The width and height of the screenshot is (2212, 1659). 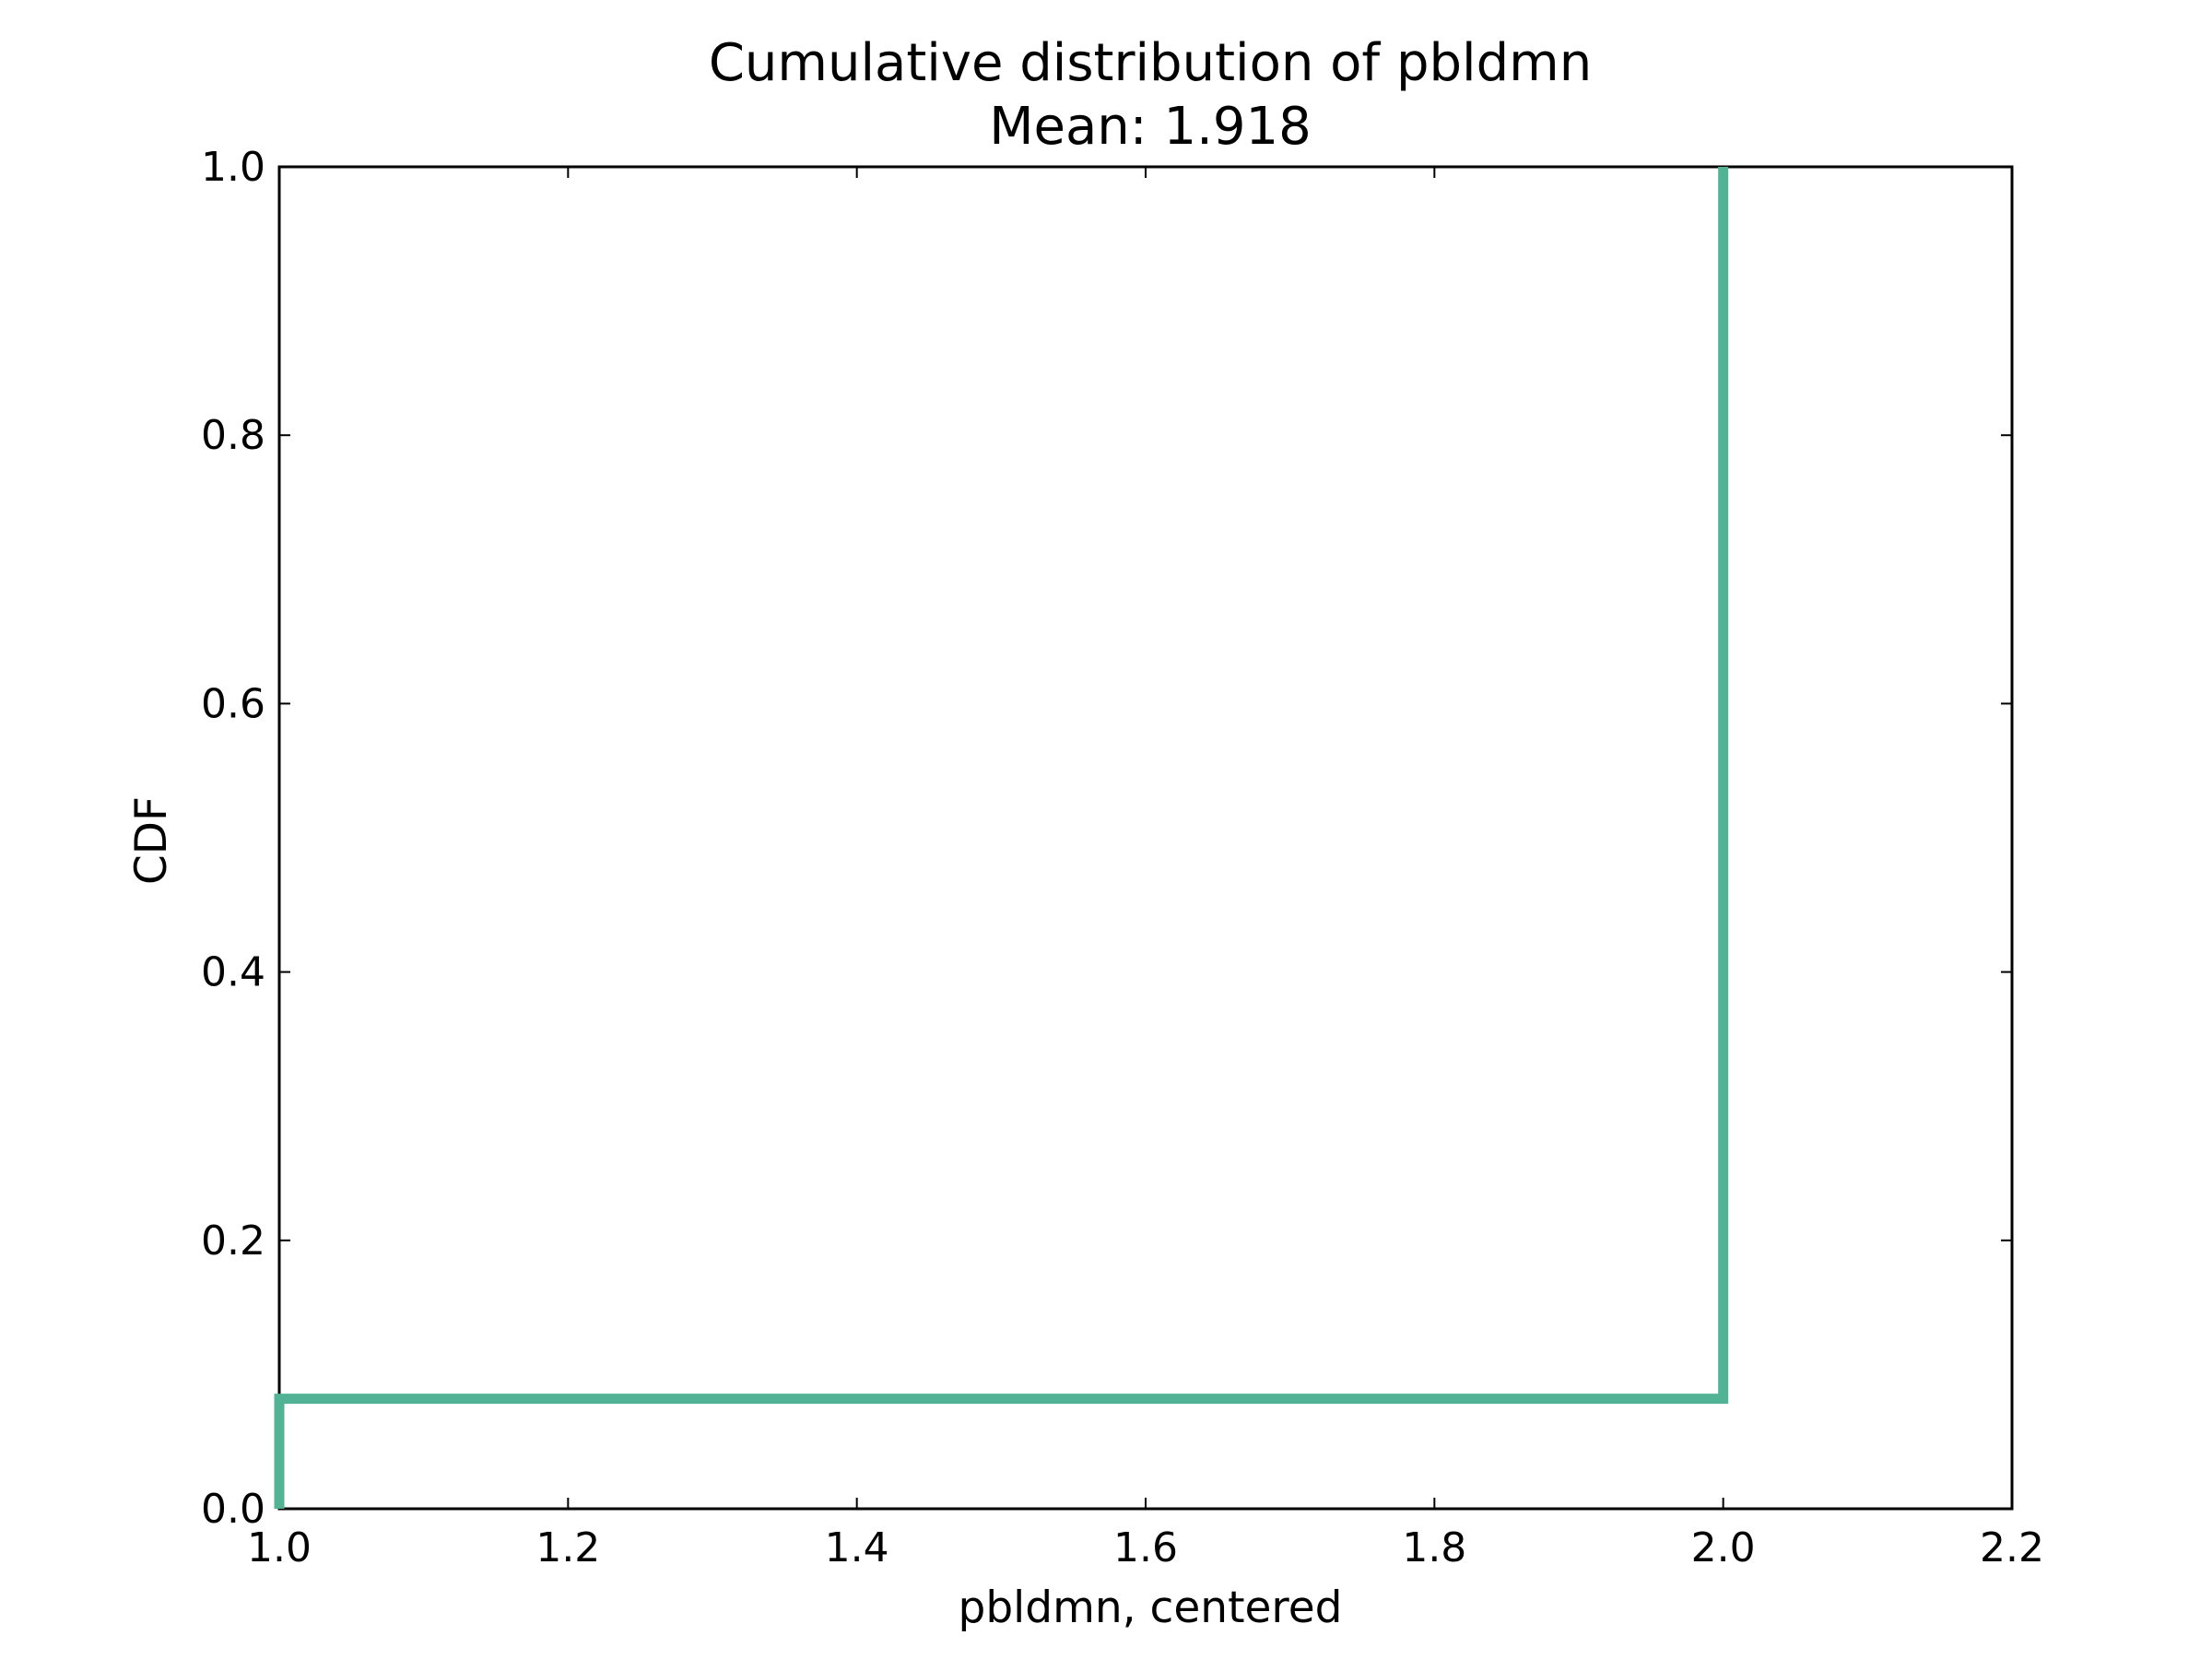 I want to click on x-axis-label: pbldmn, centered, so click(x=1151, y=1608).